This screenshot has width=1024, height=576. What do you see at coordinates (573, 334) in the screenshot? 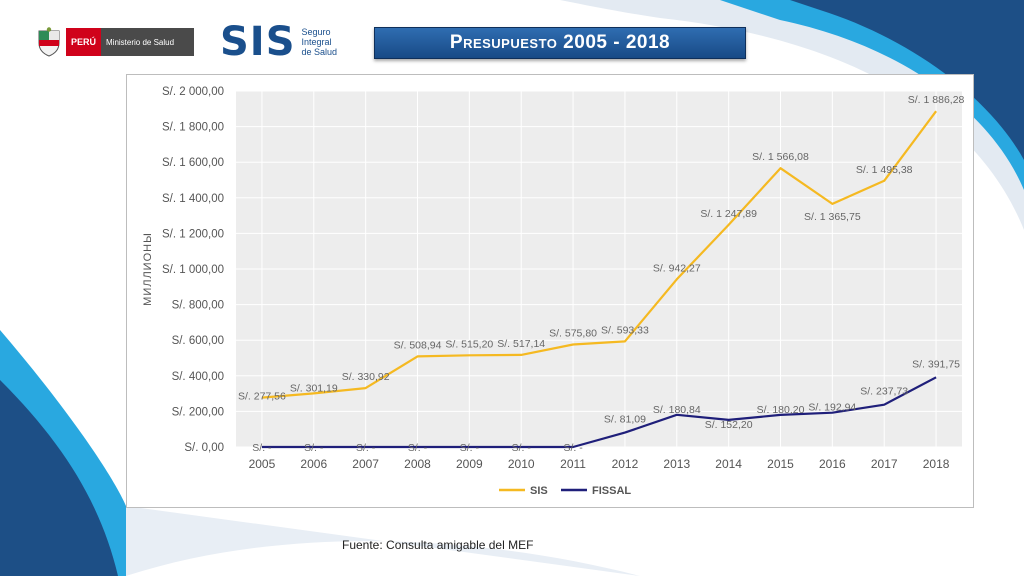
I see `sis-data-label: S/. 575,80` at bounding box center [573, 334].